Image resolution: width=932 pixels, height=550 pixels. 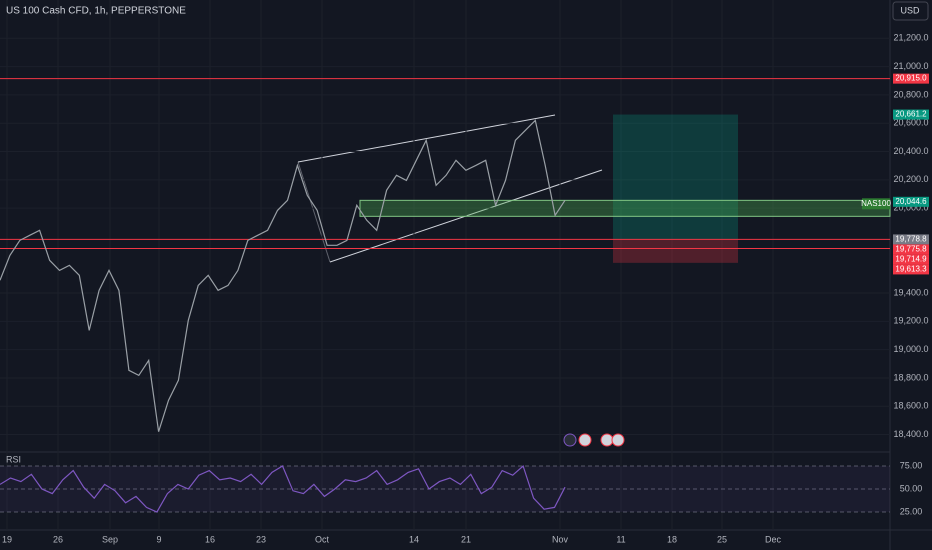 What do you see at coordinates (625, 208) in the screenshot?
I see `zone` at bounding box center [625, 208].